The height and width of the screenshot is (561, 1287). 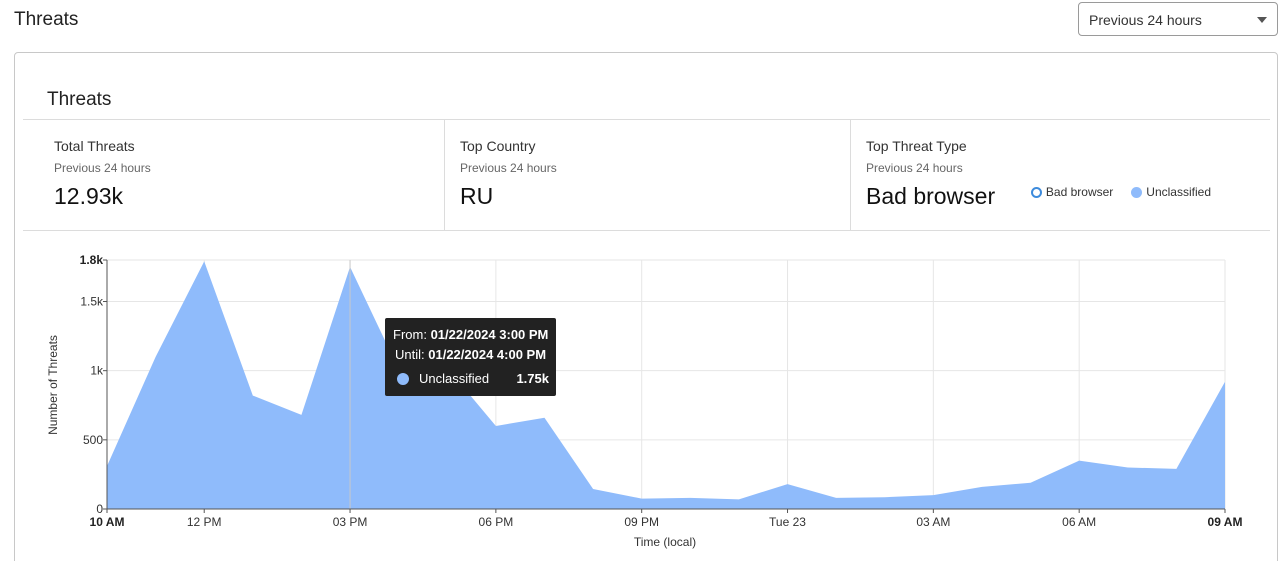 What do you see at coordinates (1036, 192) in the screenshot?
I see `legend-marker-hollow-icon` at bounding box center [1036, 192].